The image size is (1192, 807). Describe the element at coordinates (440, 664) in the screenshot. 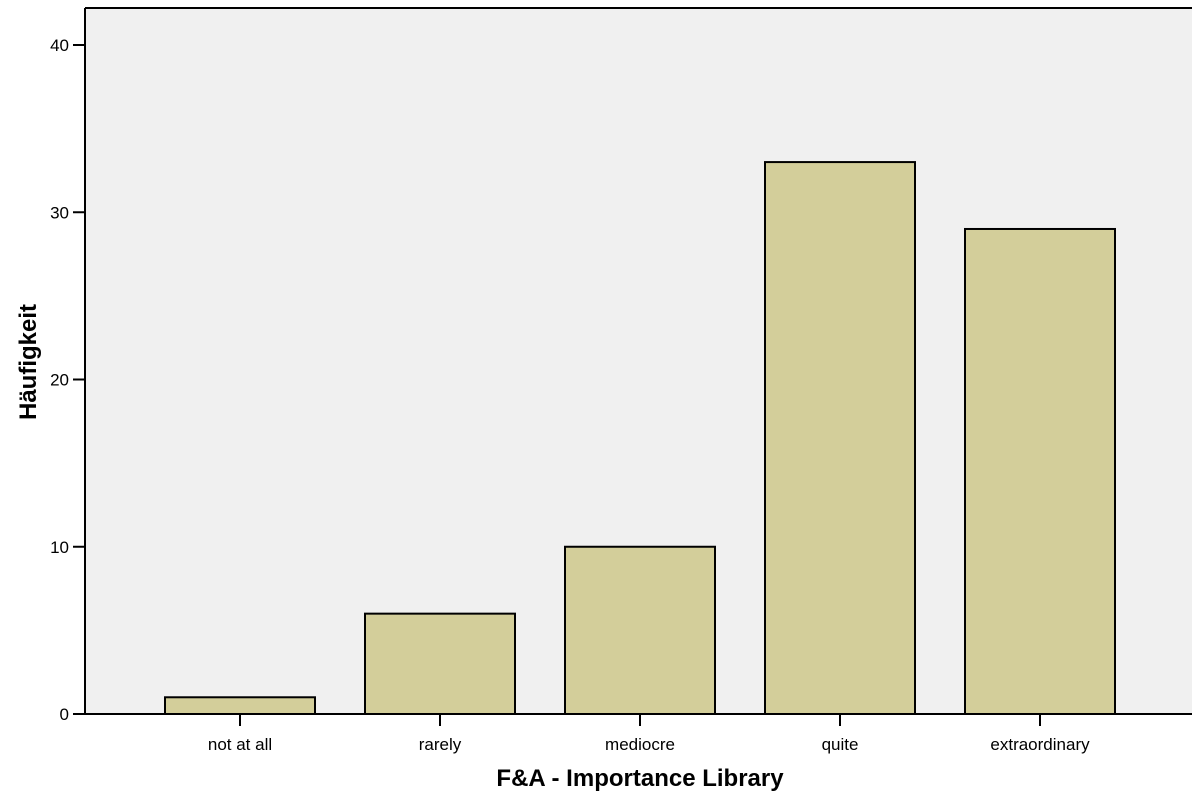

I see `bar-rarely` at that location.